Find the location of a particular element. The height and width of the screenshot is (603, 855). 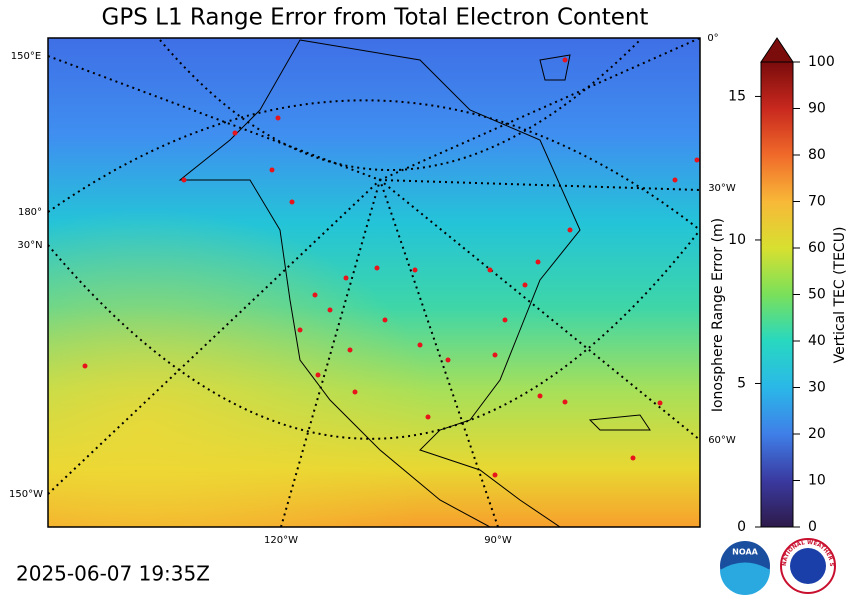

graticule-label: 30°W is located at coordinates (722, 188).